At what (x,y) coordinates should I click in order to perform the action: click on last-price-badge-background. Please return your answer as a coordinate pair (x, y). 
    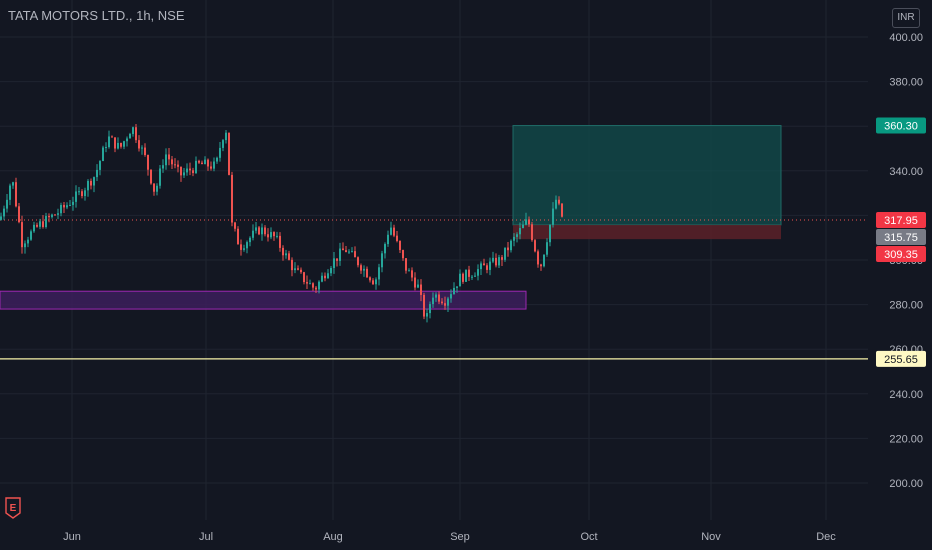
    Looking at the image, I should click on (901, 219).